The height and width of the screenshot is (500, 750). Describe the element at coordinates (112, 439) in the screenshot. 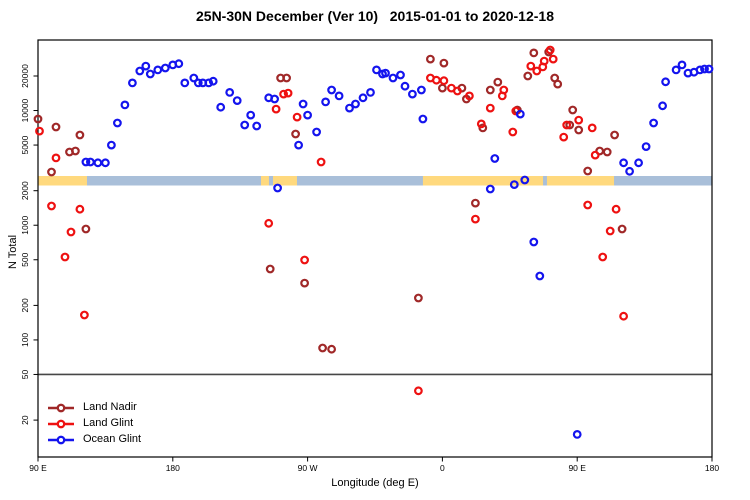

I see `legend-label: Ocean Glint` at that location.